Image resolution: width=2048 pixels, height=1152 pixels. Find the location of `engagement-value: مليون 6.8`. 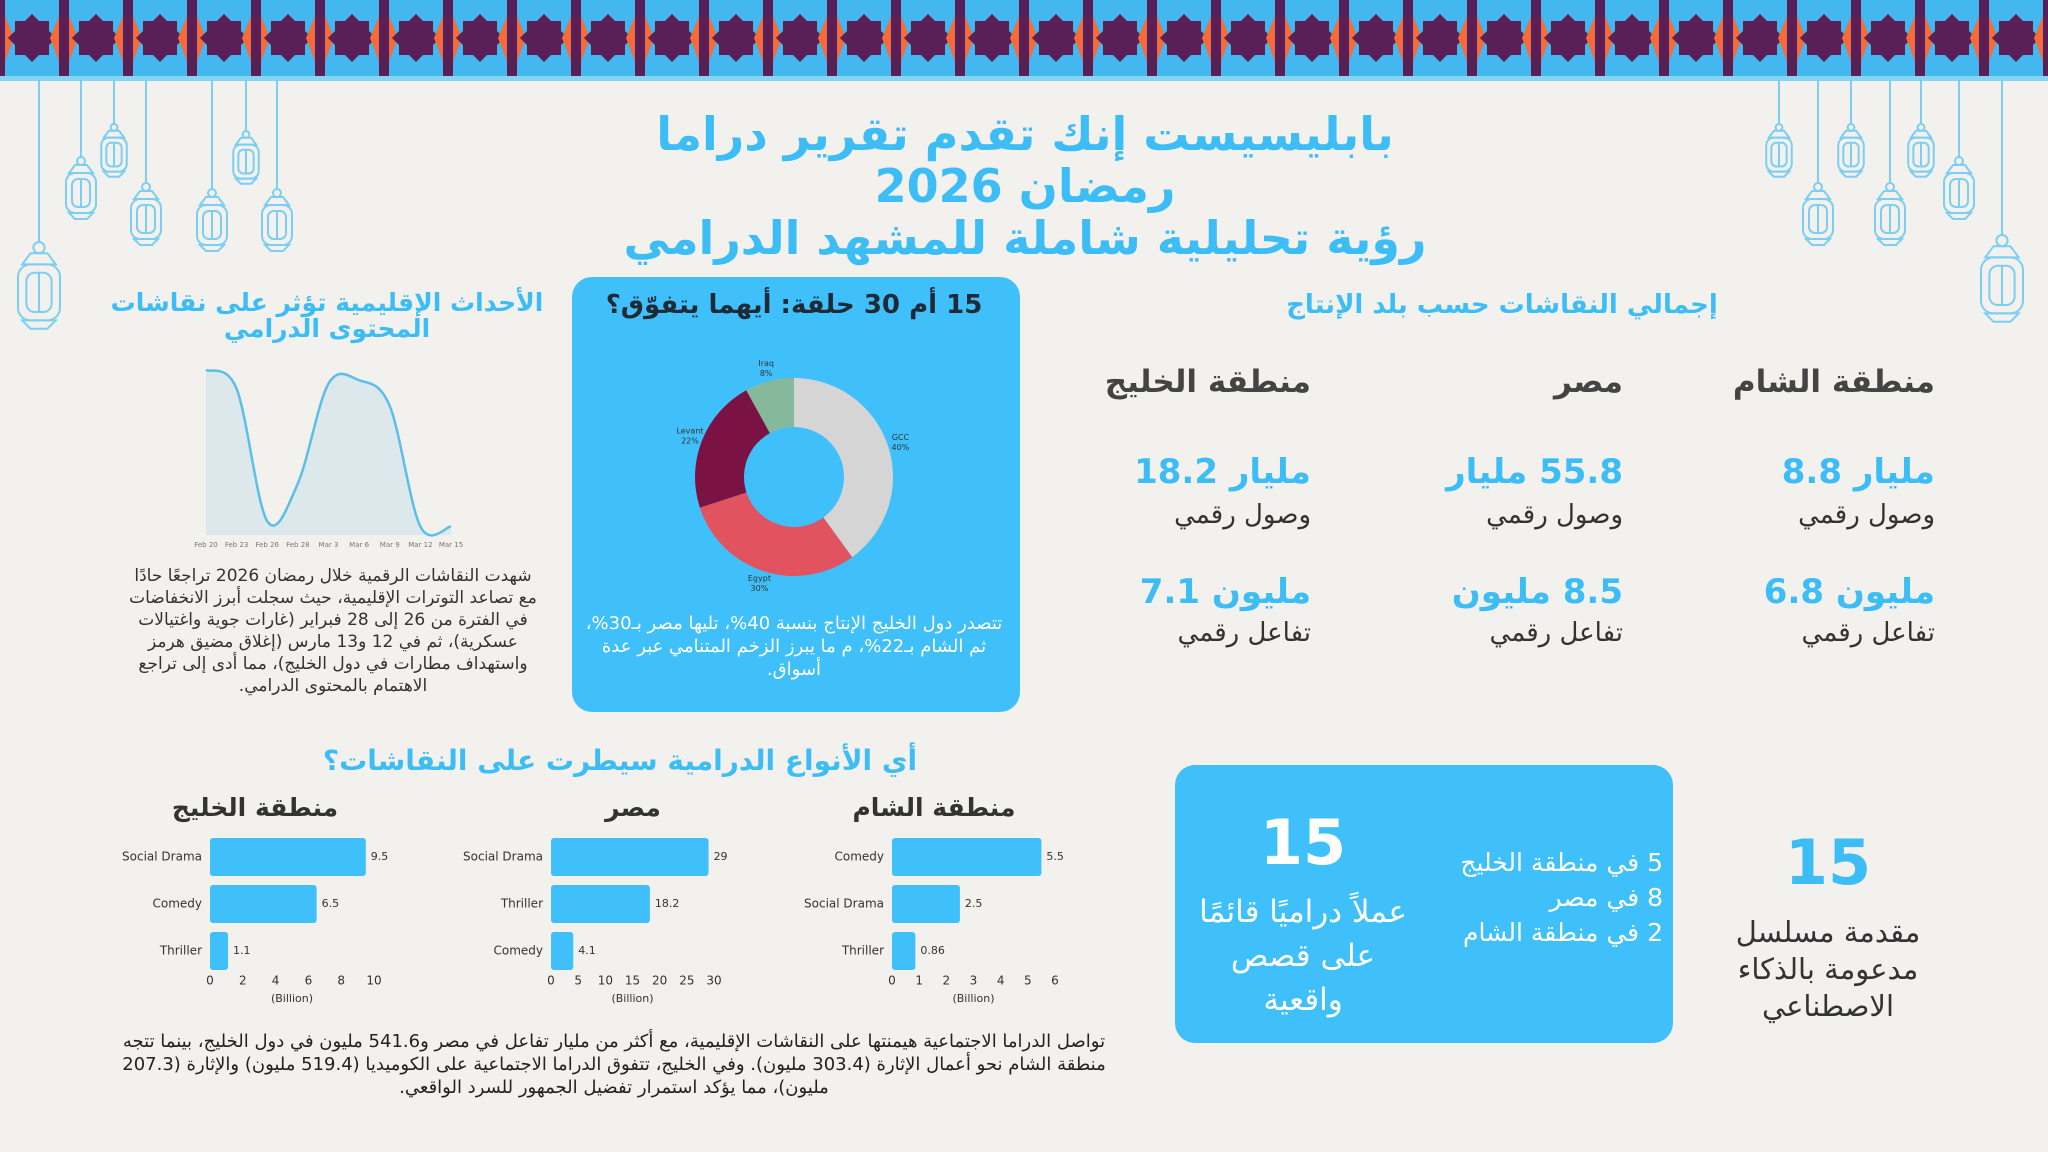

engagement-value: مليون 6.8 is located at coordinates (1849, 592).